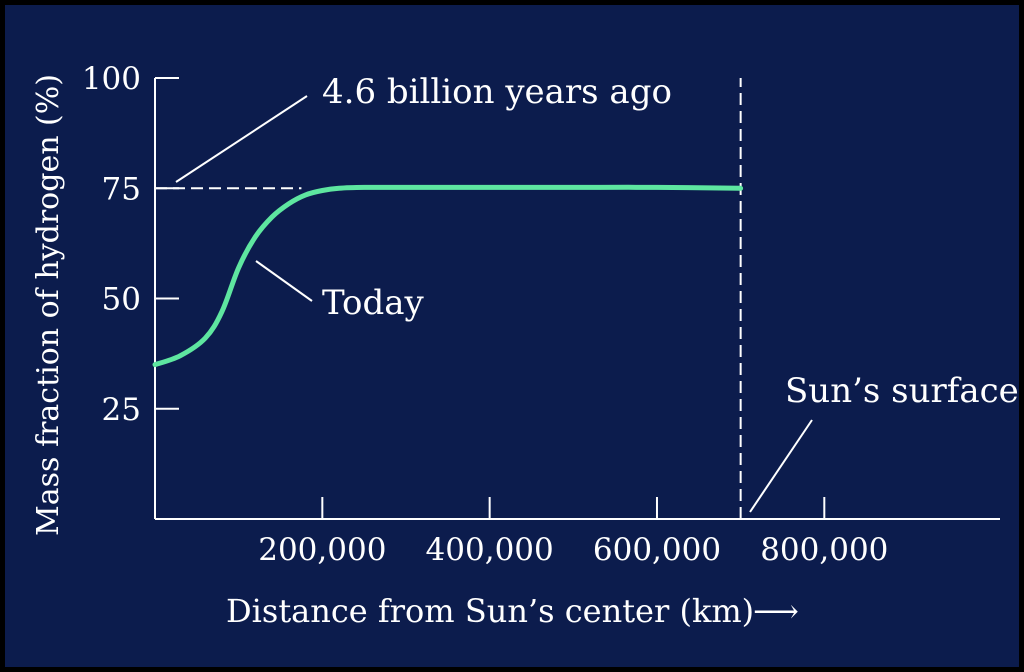  What do you see at coordinates (121, 410) in the screenshot?
I see `y-tick-label: 25` at bounding box center [121, 410].